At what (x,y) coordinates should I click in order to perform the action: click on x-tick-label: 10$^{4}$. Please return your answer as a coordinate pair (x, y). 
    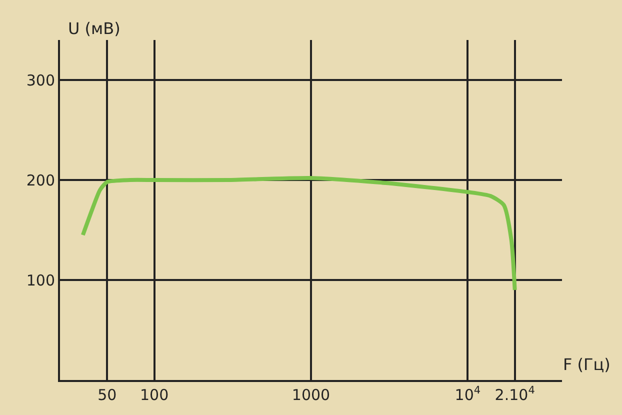
    Looking at the image, I should click on (467, 394).